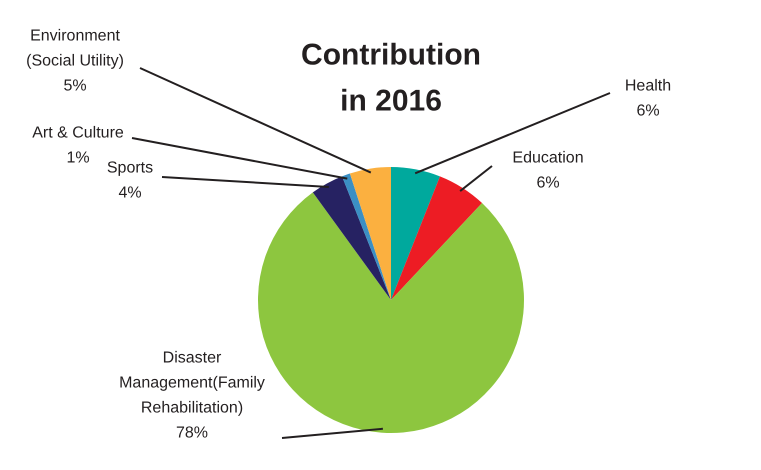 This screenshot has width=761, height=470. I want to click on slice-label: Sports, so click(130, 167).